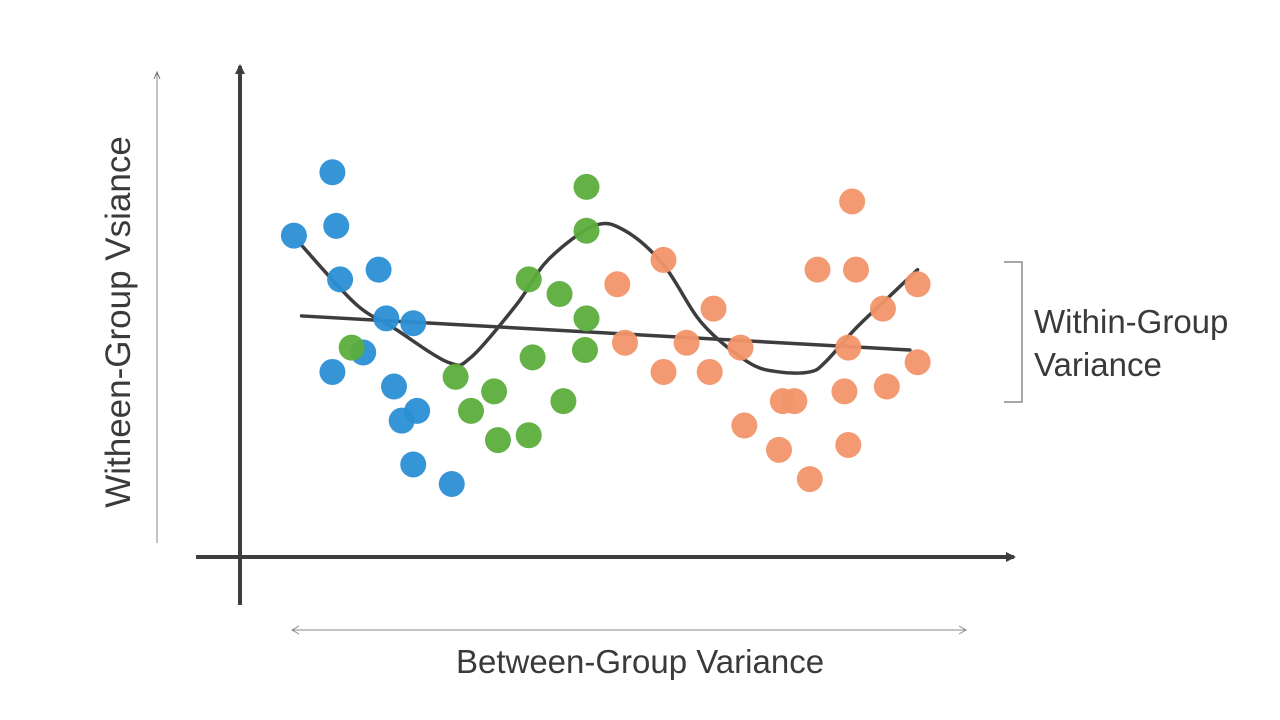  What do you see at coordinates (1013, 332) in the screenshot?
I see `annotation-bracket` at bounding box center [1013, 332].